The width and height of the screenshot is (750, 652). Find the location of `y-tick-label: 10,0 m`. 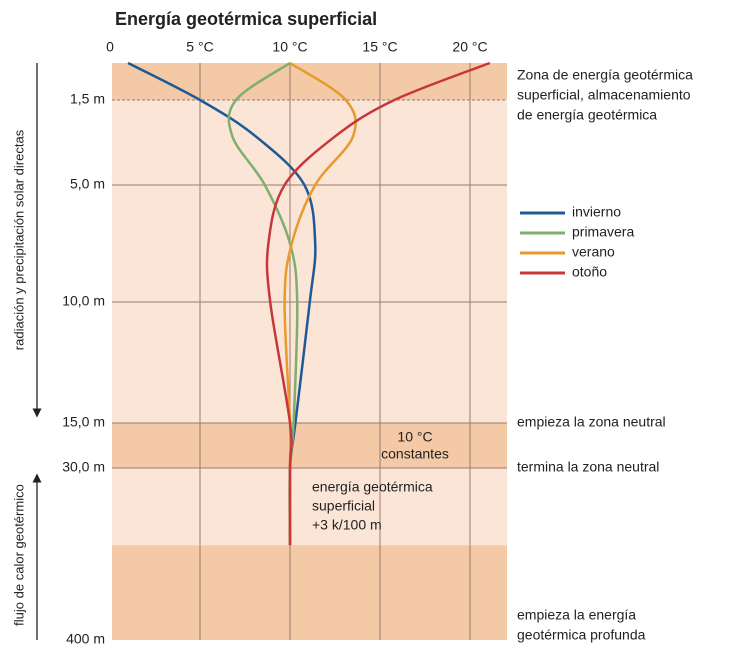

y-tick-label: 10,0 m is located at coordinates (83, 301).